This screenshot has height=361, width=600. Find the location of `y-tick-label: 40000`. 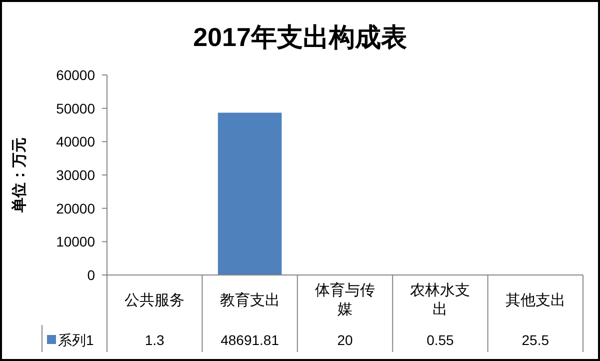

y-tick-label: 40000 is located at coordinates (76, 142).